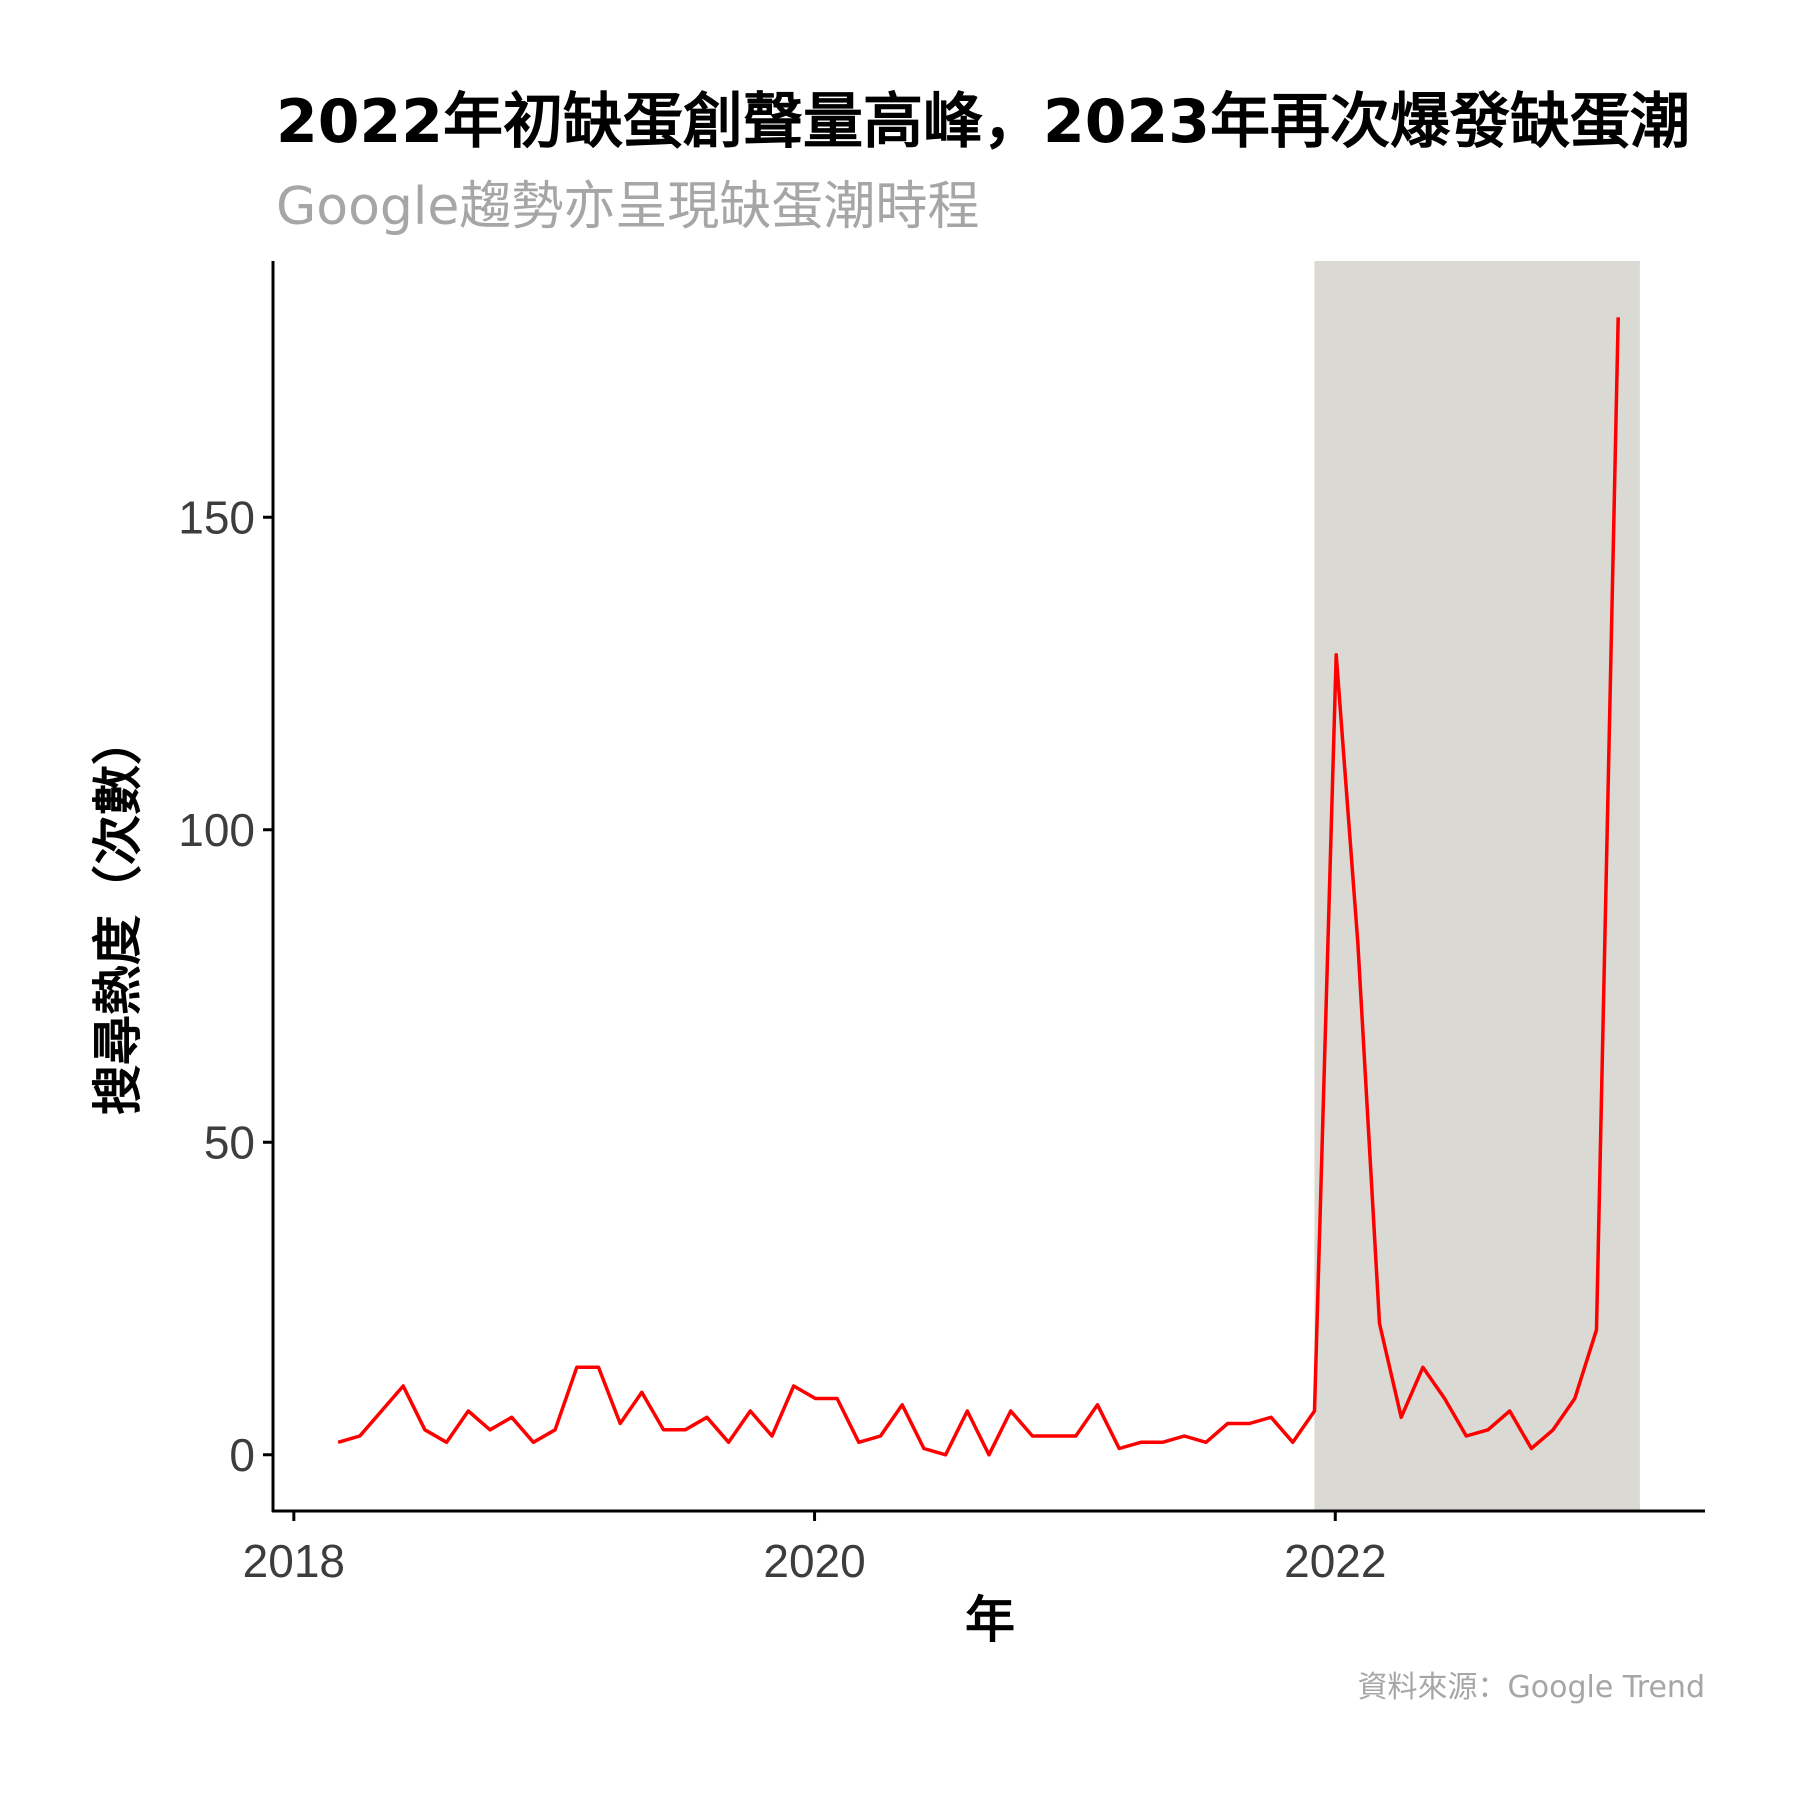 The image size is (1799, 1799). Describe the element at coordinates (990, 1620) in the screenshot. I see `x-axis-title: 年` at that location.